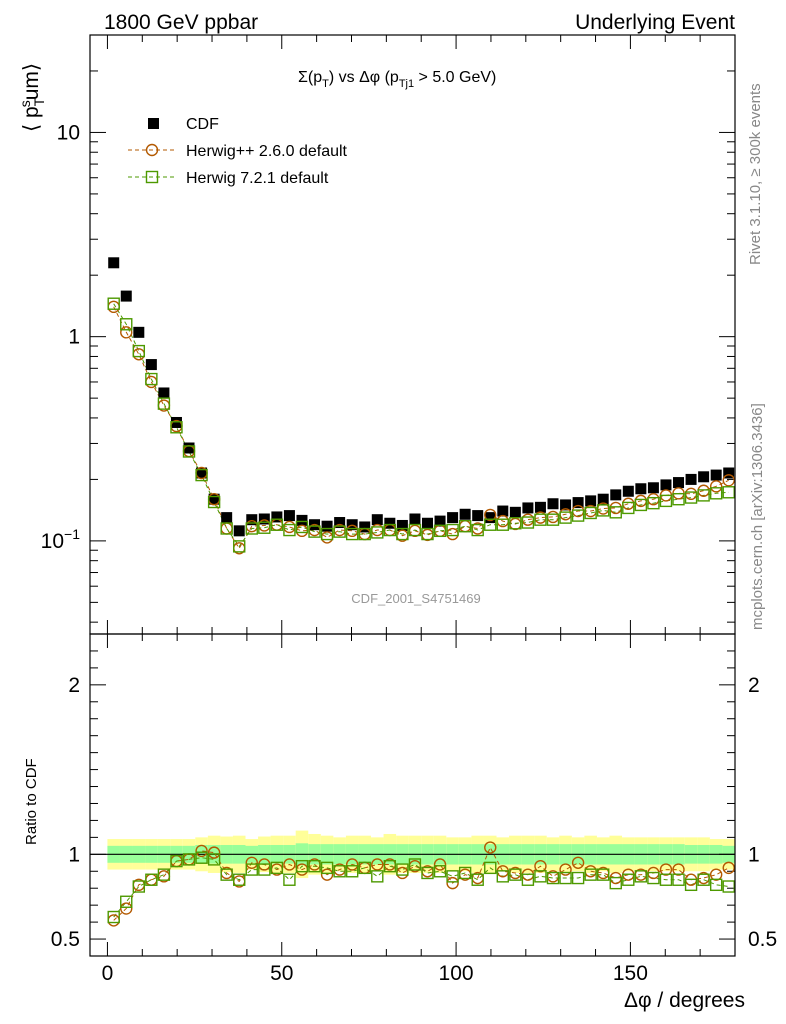  What do you see at coordinates (74, 337) in the screenshot?
I see `y-tick-label-top: 1` at bounding box center [74, 337].